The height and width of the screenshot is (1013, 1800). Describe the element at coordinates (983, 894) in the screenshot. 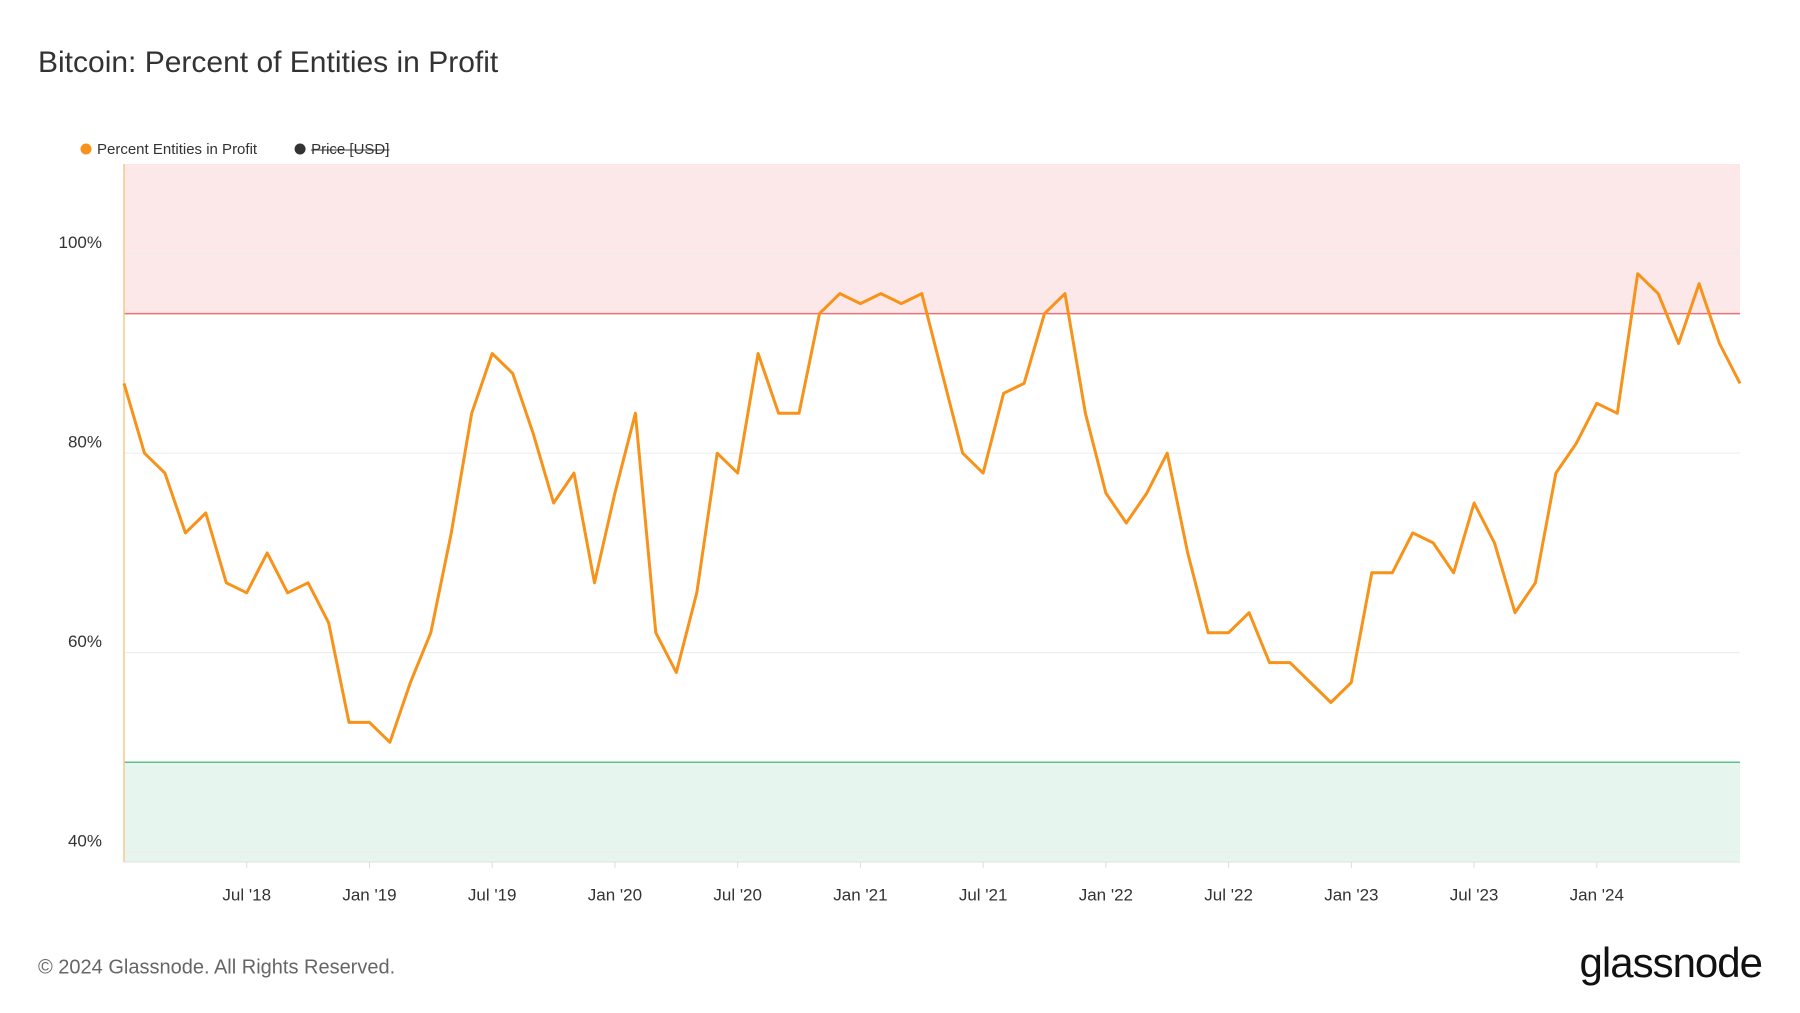

I see `x-tick-label: Jul '21` at that location.